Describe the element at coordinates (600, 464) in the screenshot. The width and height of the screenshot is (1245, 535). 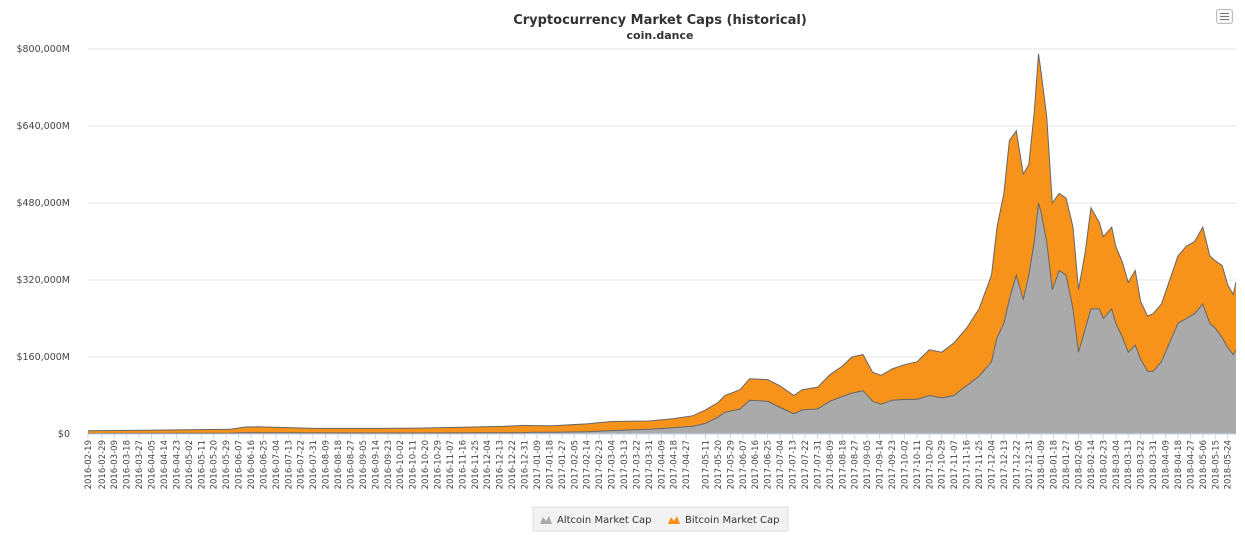
I see `x-tick-label: 2017-02-23` at that location.